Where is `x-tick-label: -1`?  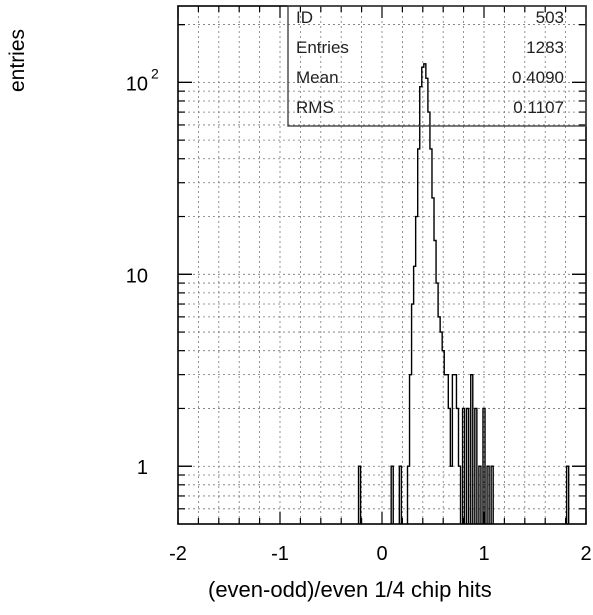 x-tick-label: -1 is located at coordinates (280, 554).